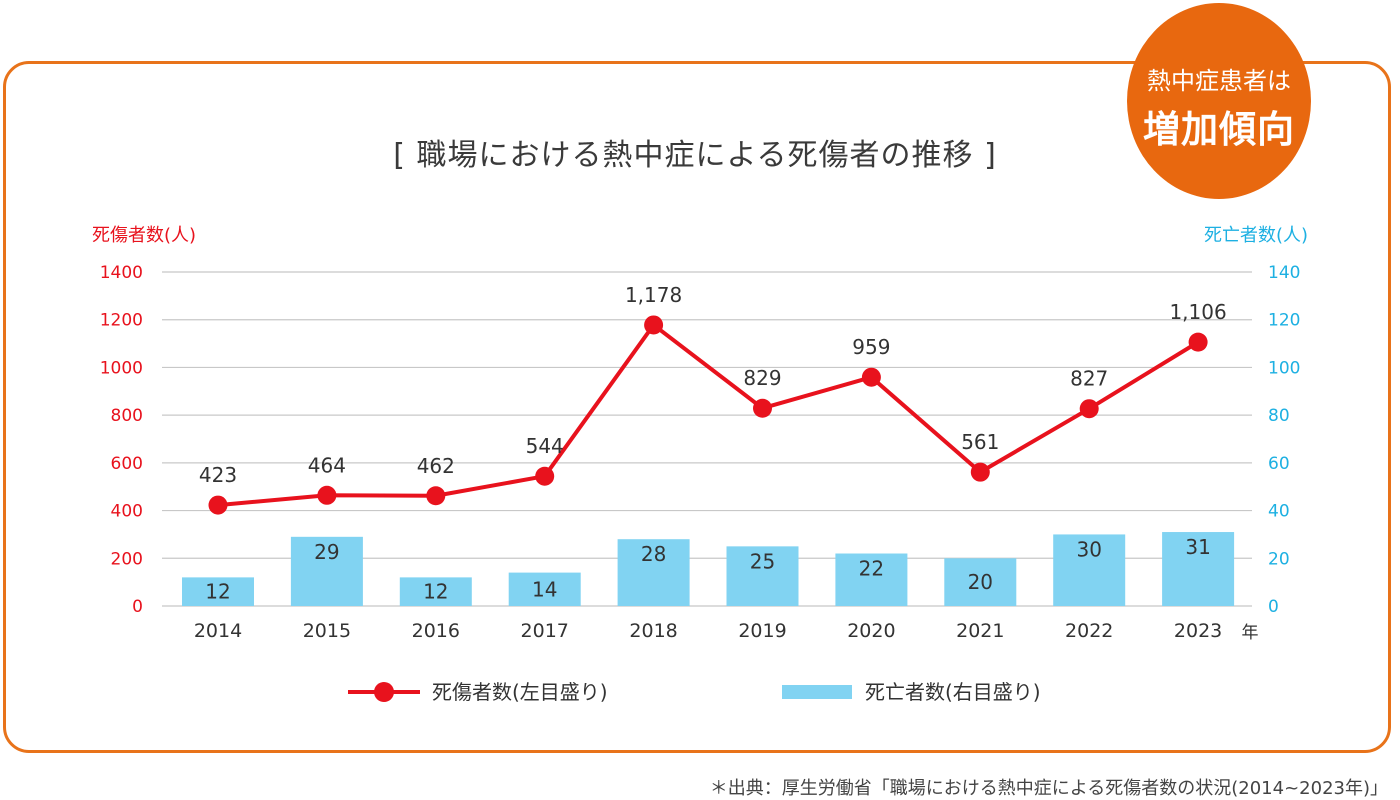 Image resolution: width=1400 pixels, height=800 pixels. Describe the element at coordinates (218, 475) in the screenshot. I see `line-data-label: 423` at that location.